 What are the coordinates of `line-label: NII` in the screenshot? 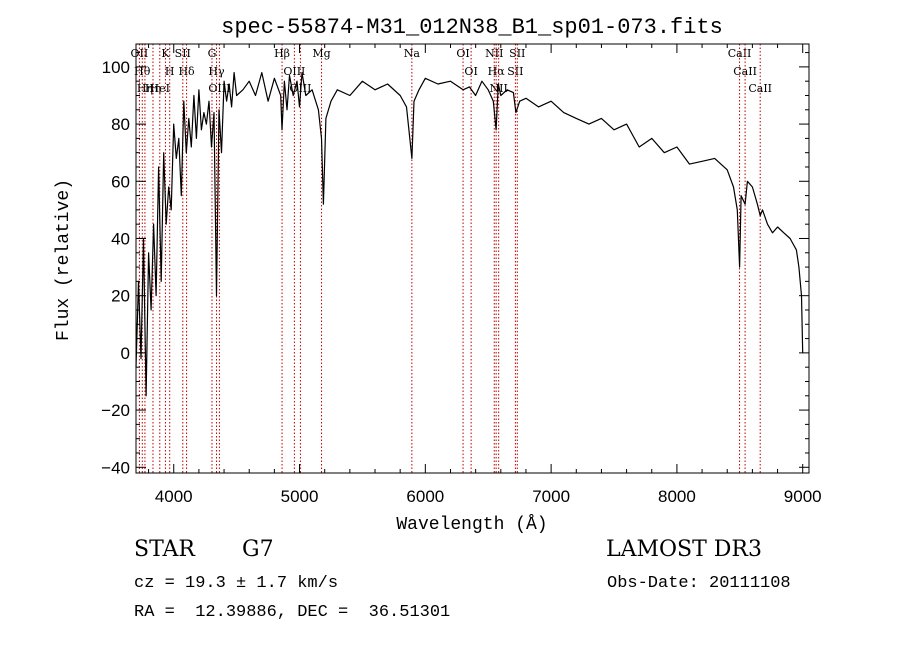 It's located at (494, 53).